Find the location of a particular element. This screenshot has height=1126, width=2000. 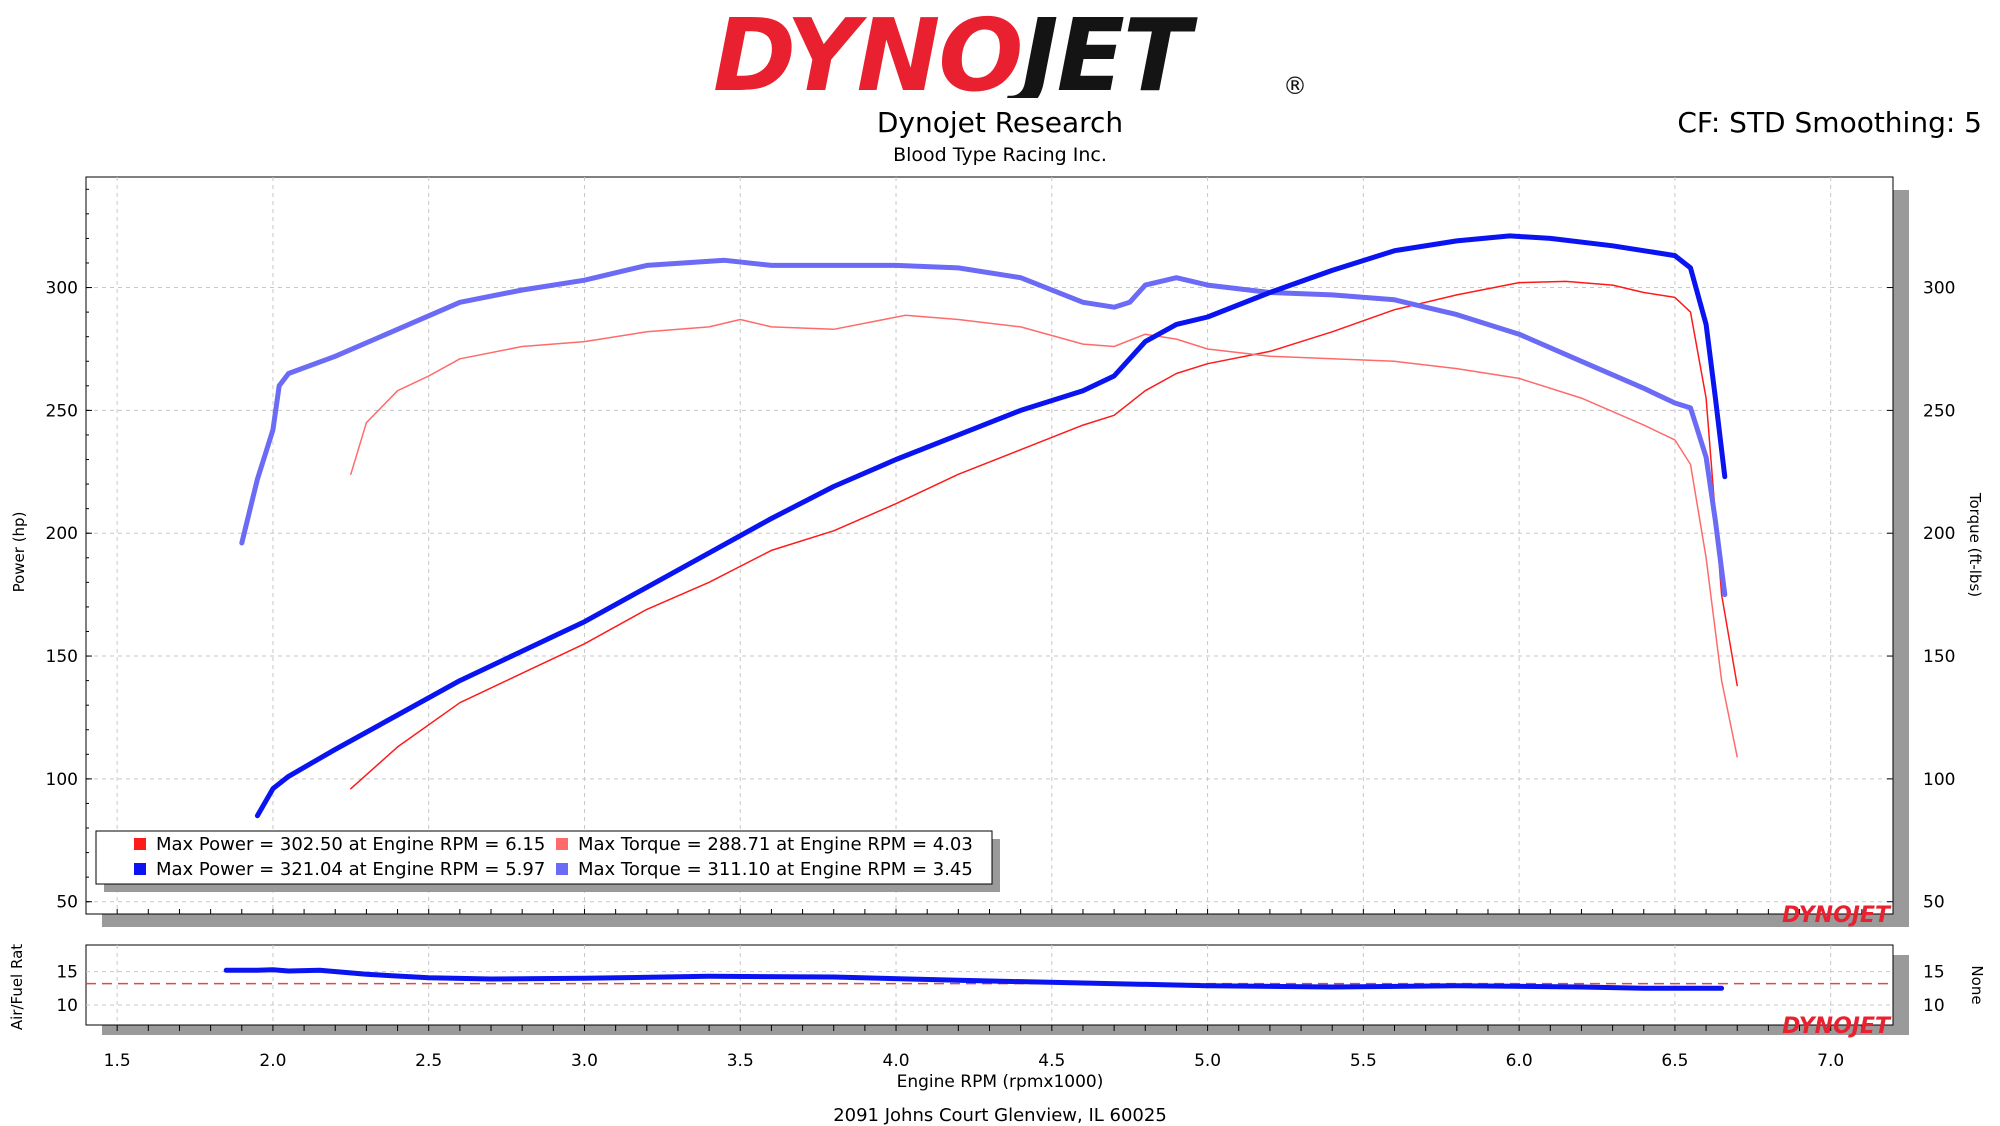

y-tick-label: 250 is located at coordinates (62, 411).